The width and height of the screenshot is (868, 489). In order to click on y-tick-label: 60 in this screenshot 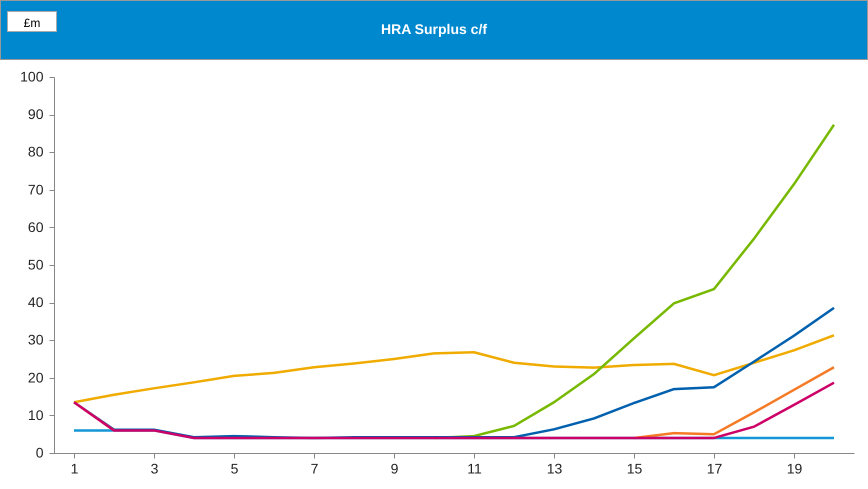, I will do `click(36, 226)`.